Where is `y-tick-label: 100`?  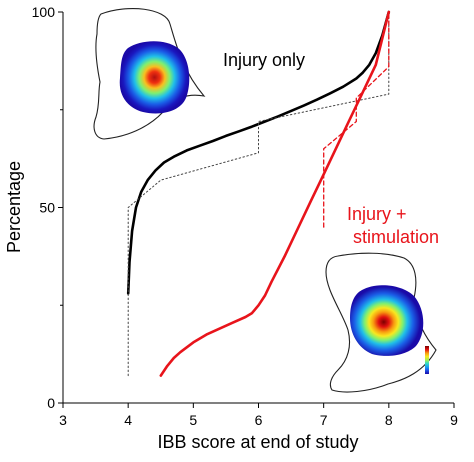 y-tick-label: 100 is located at coordinates (44, 12).